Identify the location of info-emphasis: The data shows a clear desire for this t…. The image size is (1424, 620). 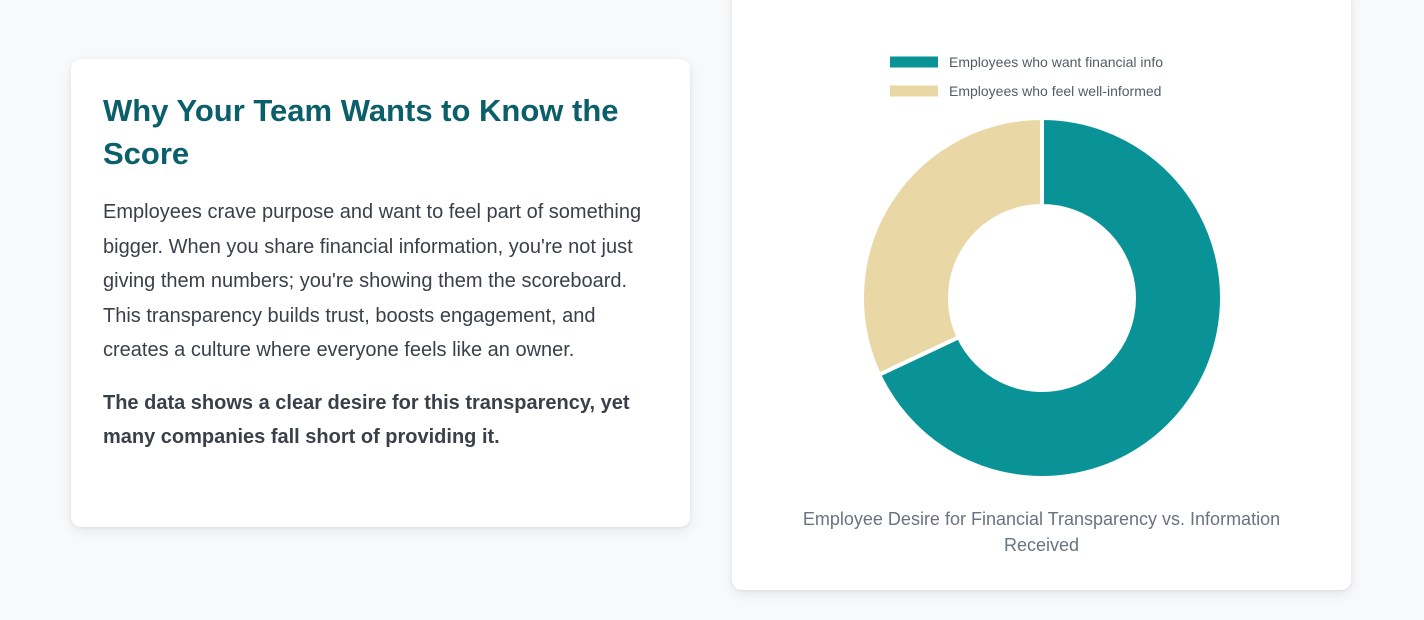
(366, 420).